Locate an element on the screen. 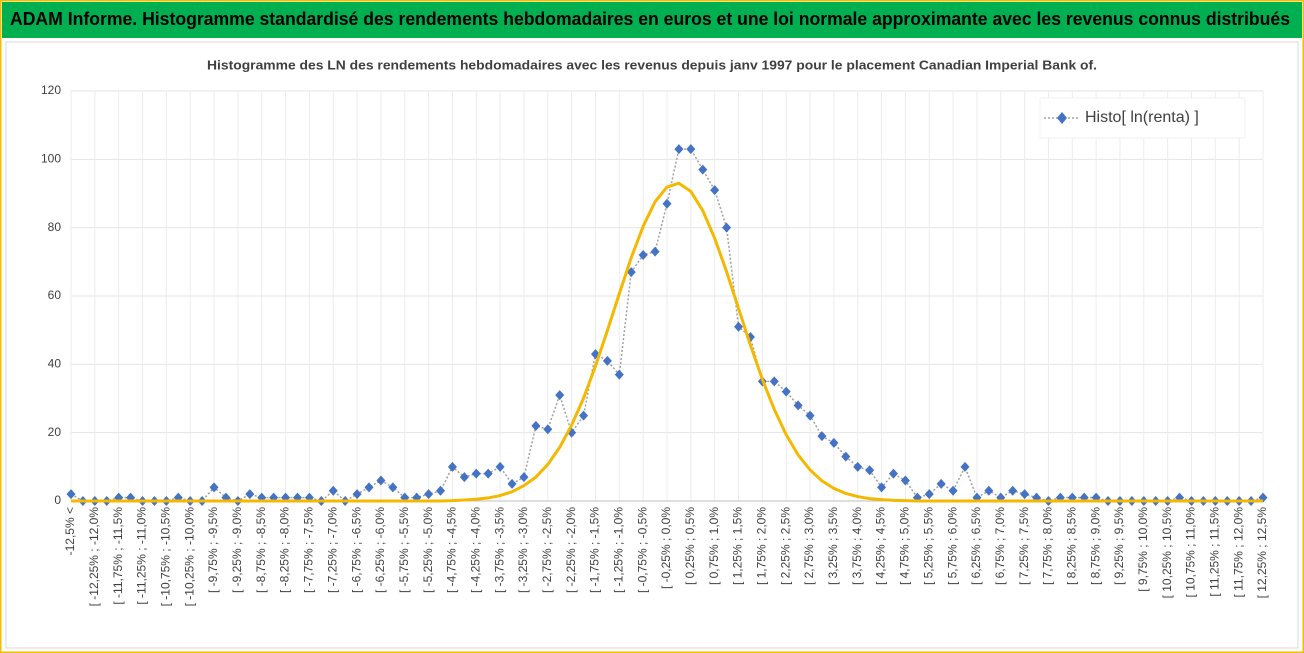 The image size is (1304, 653). x-tick-label: -12,5% < is located at coordinates (70, 531).